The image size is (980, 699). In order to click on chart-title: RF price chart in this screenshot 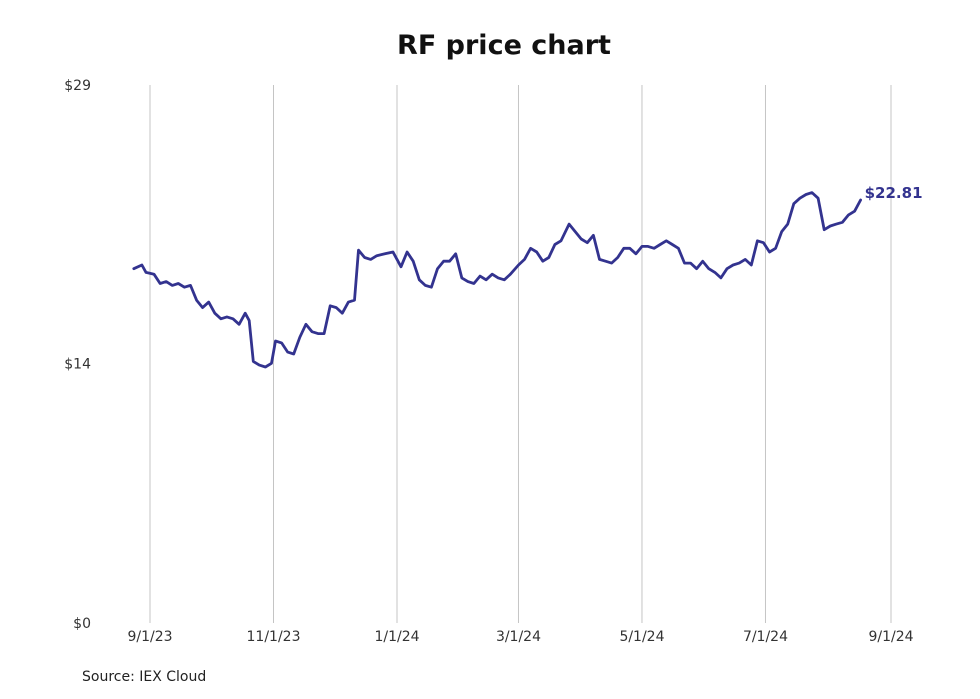, I will do `click(504, 45)`.